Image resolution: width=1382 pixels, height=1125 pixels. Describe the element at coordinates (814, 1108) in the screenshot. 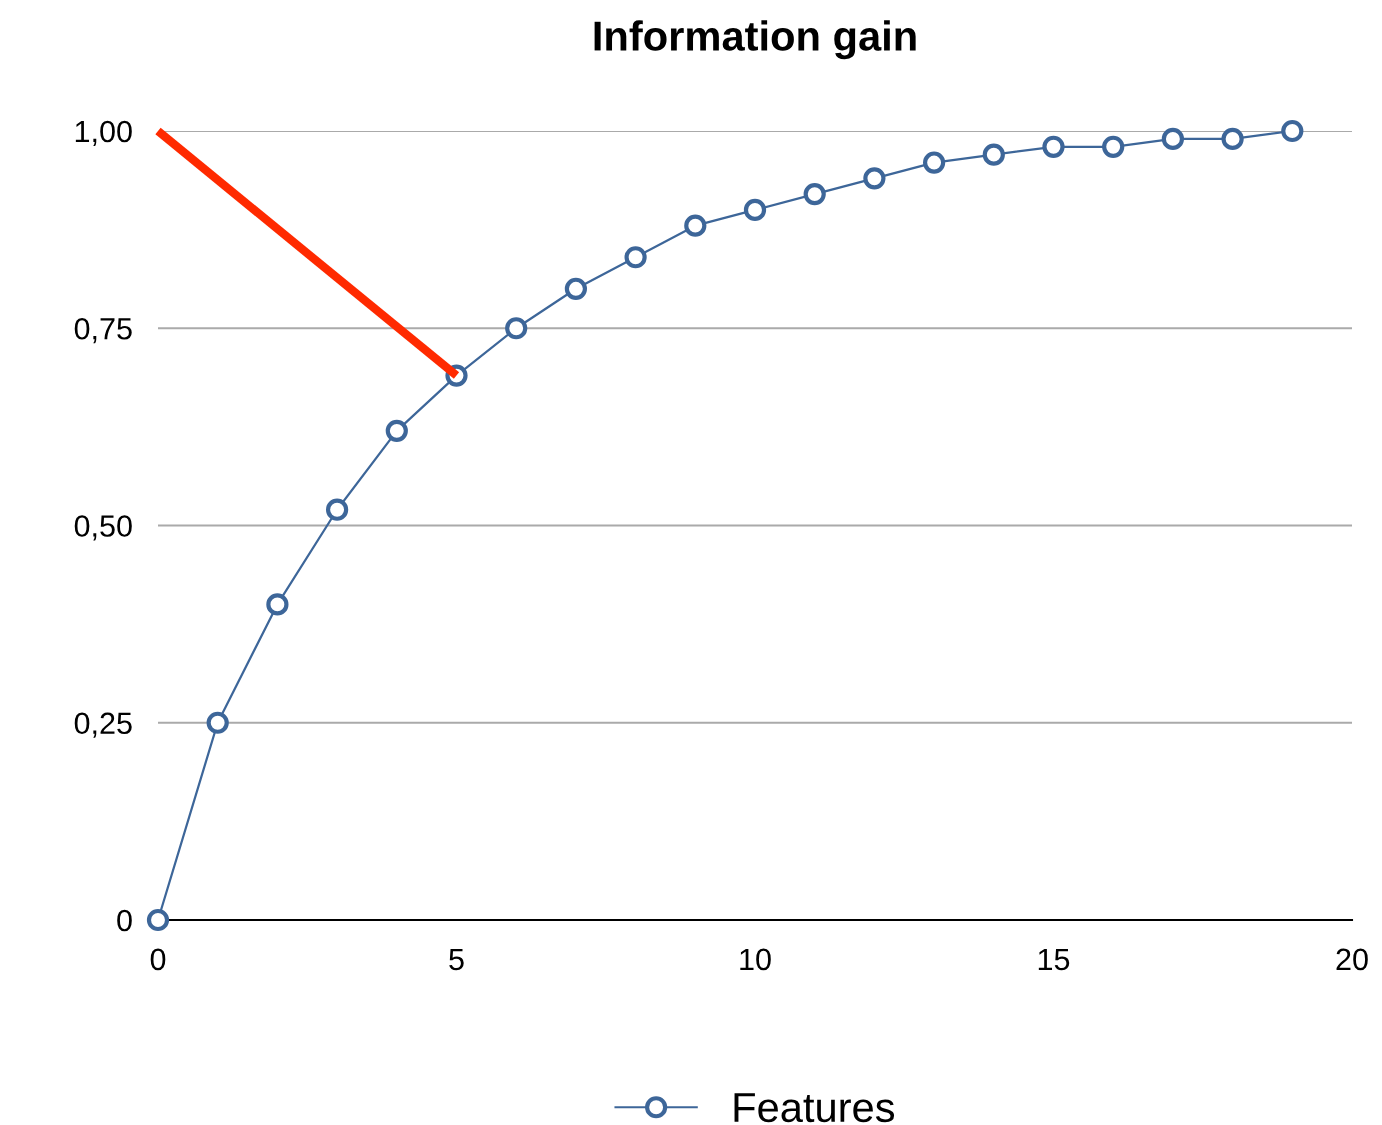

I see `legend-label: Features` at that location.